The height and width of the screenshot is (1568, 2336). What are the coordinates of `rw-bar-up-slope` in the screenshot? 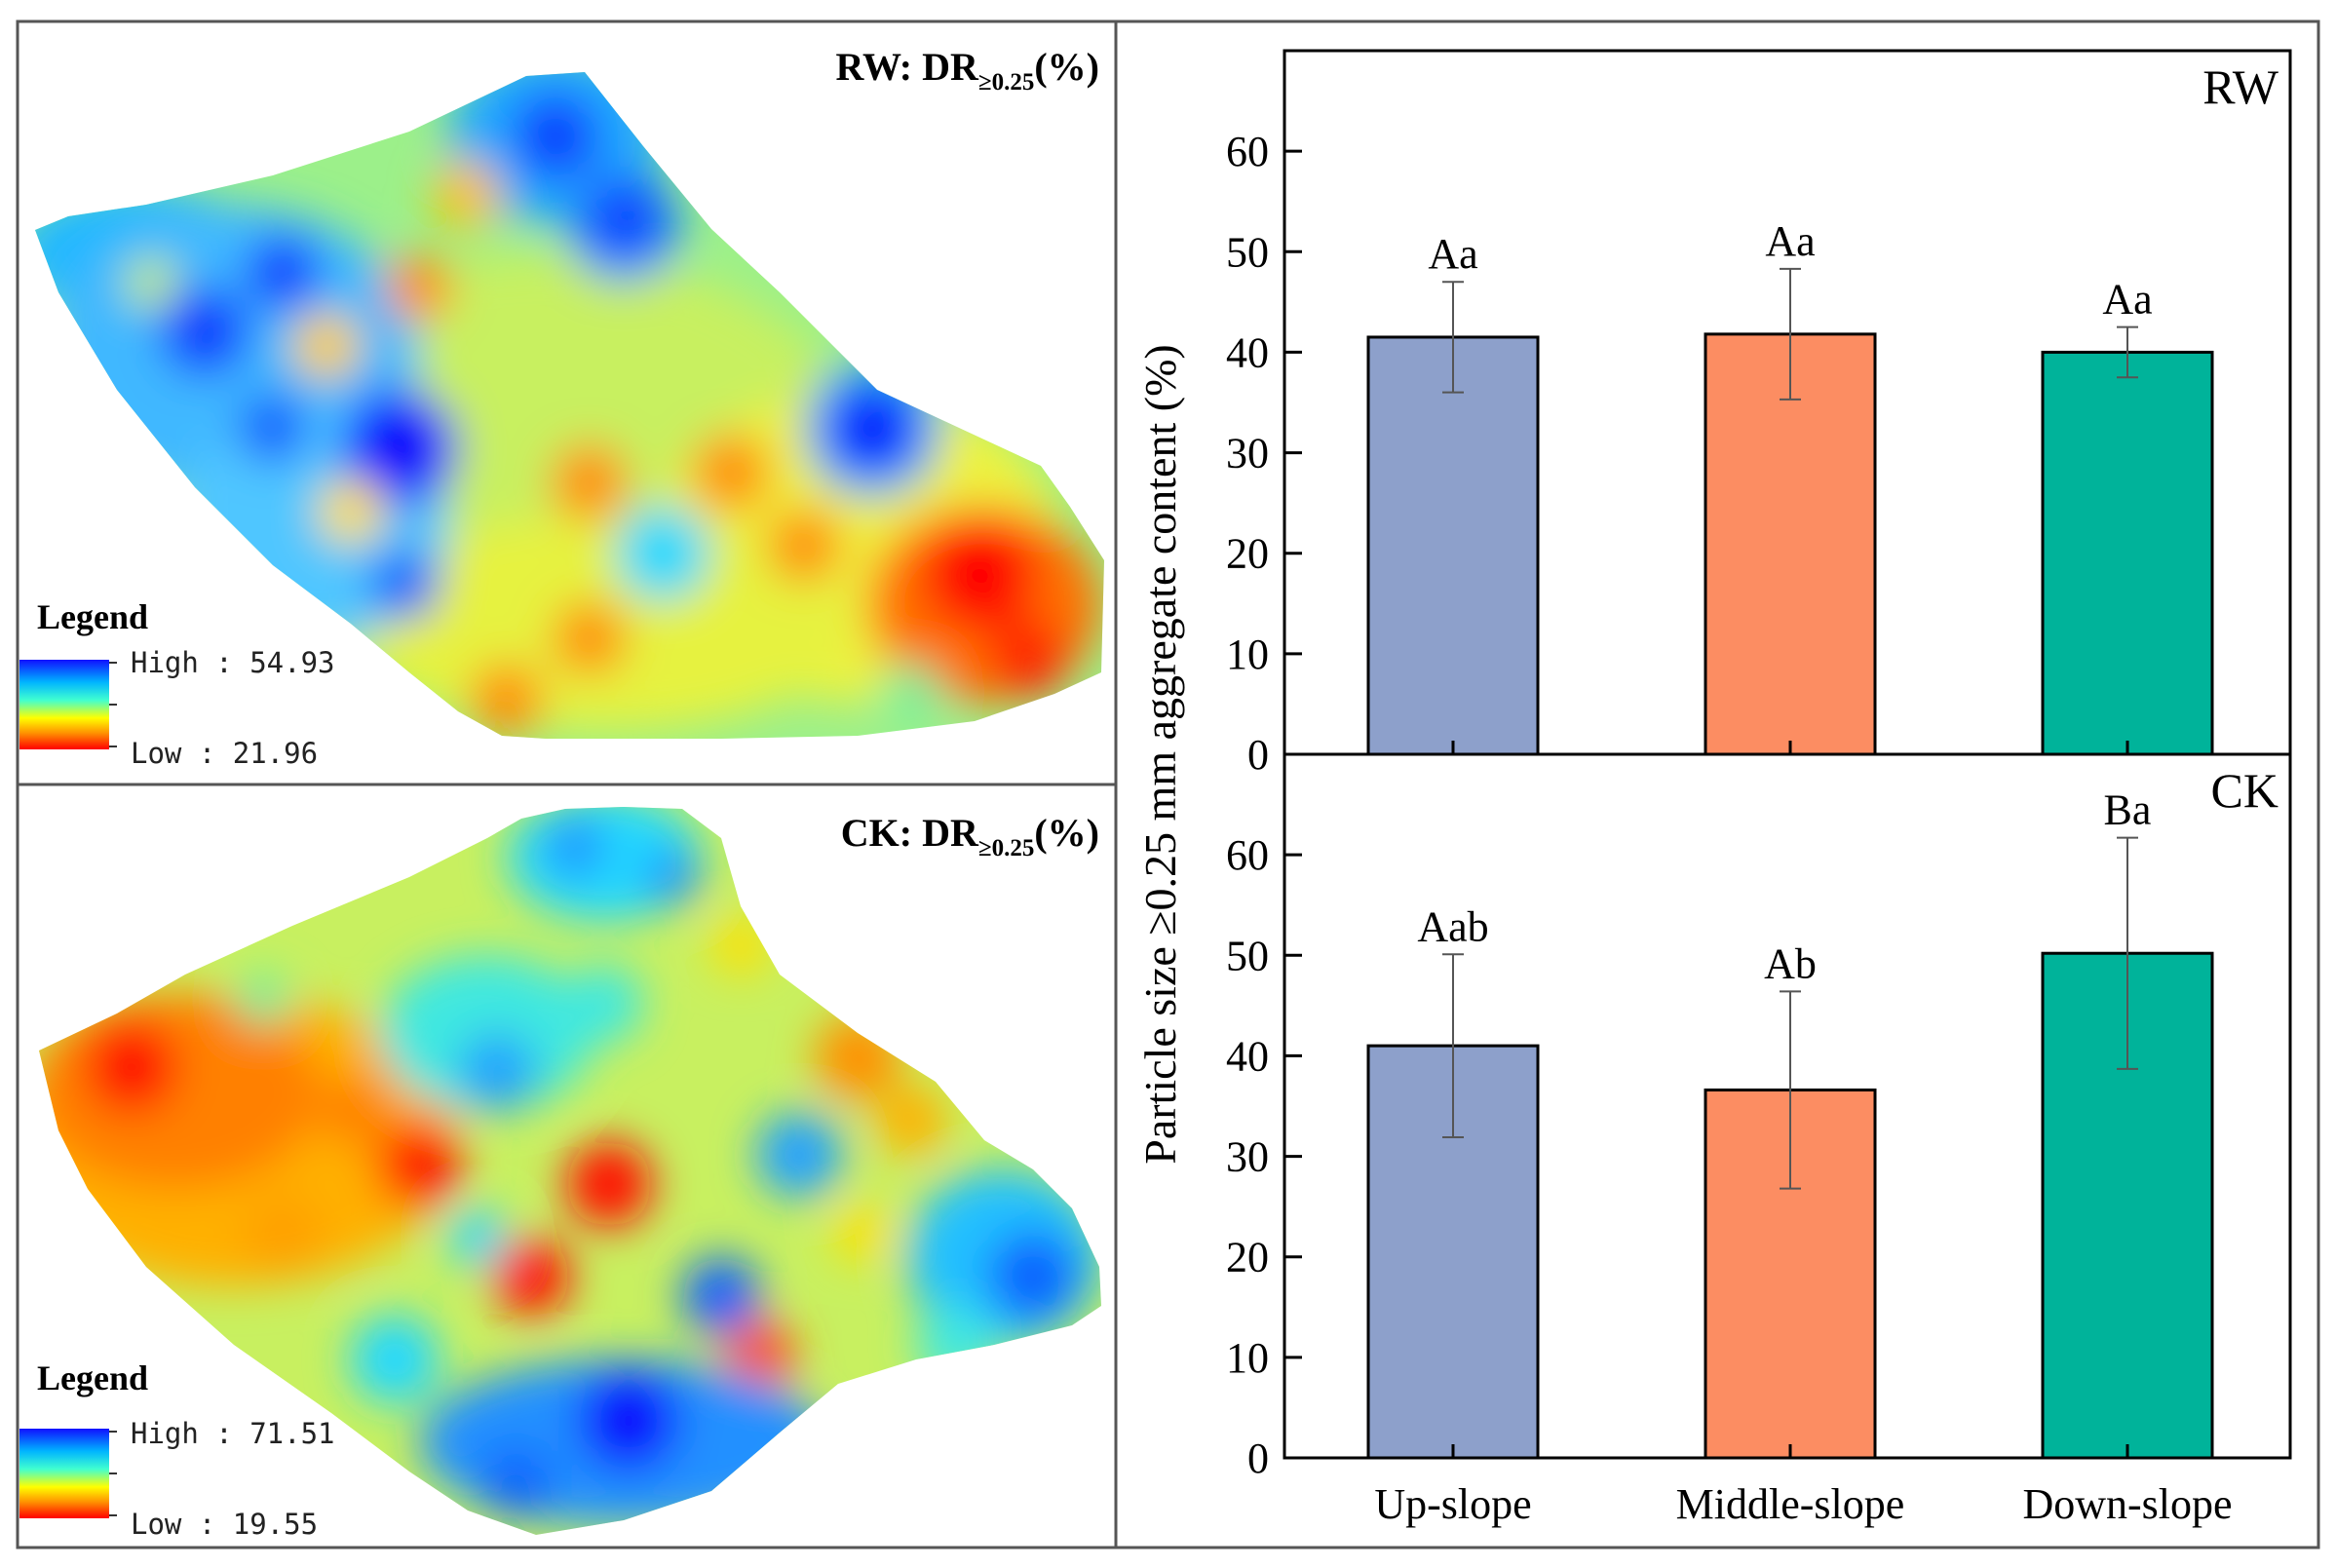 It's located at (1453, 545).